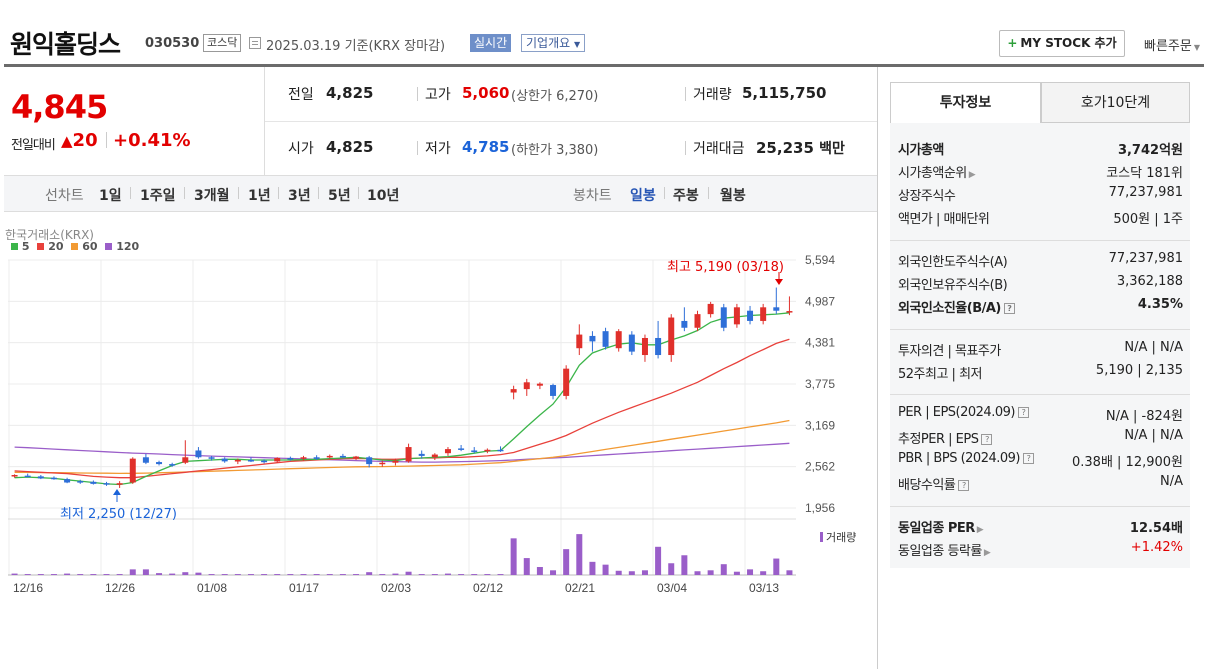  Describe the element at coordinates (350, 147) in the screenshot. I see `open-value: 4,825` at that location.